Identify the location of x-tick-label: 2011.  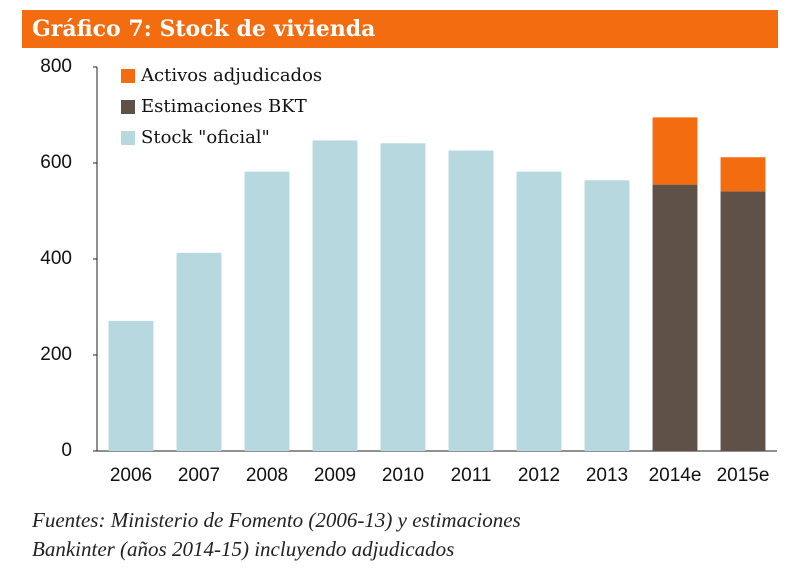
(471, 475).